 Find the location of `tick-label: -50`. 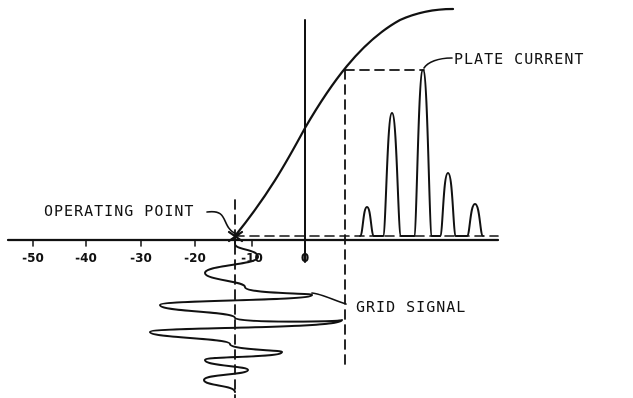

tick-label: -50 is located at coordinates (33, 258).